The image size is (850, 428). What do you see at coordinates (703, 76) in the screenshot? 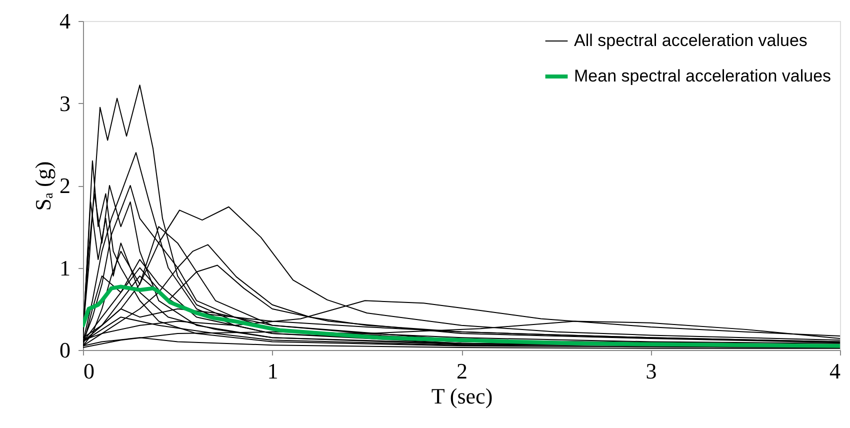
I see `legend-label: Mean spectral acceleration values` at bounding box center [703, 76].